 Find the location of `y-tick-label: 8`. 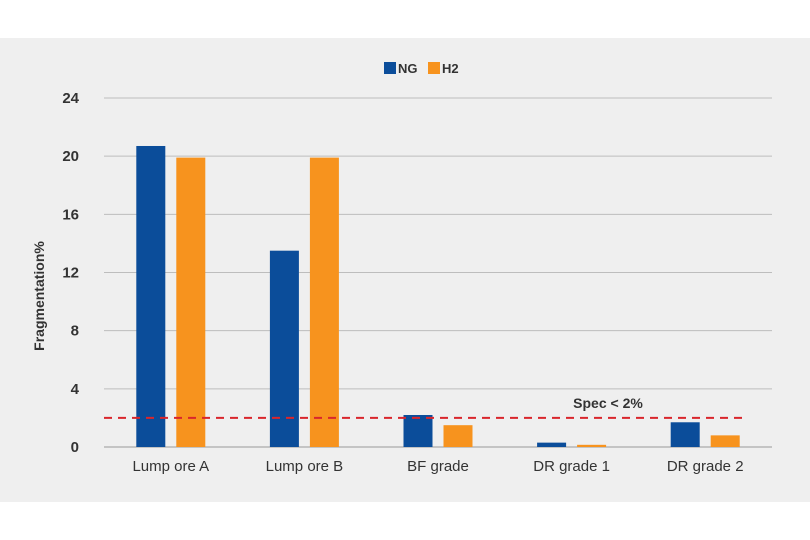

y-tick-label: 8 is located at coordinates (75, 331).